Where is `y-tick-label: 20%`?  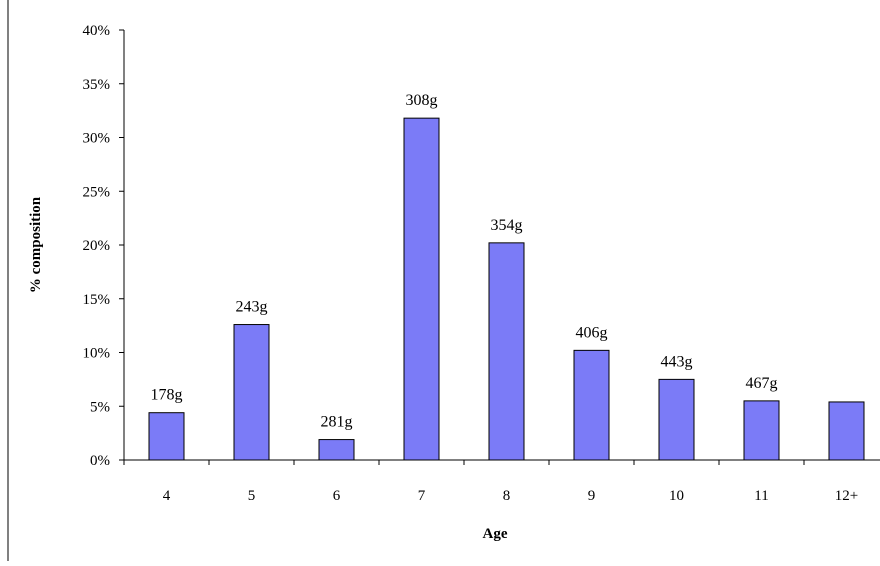
y-tick-label: 20% is located at coordinates (97, 246).